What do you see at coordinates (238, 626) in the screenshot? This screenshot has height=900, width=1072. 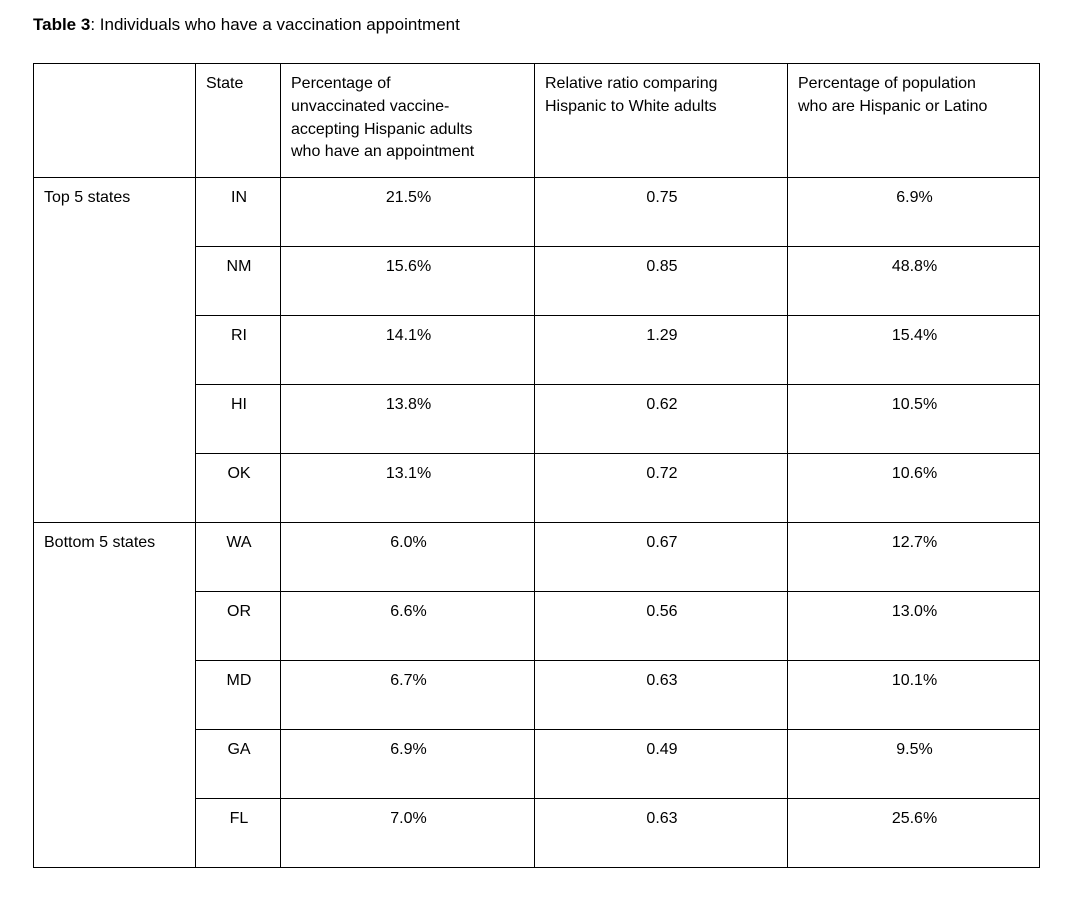 I see `cell-state: OR` at bounding box center [238, 626].